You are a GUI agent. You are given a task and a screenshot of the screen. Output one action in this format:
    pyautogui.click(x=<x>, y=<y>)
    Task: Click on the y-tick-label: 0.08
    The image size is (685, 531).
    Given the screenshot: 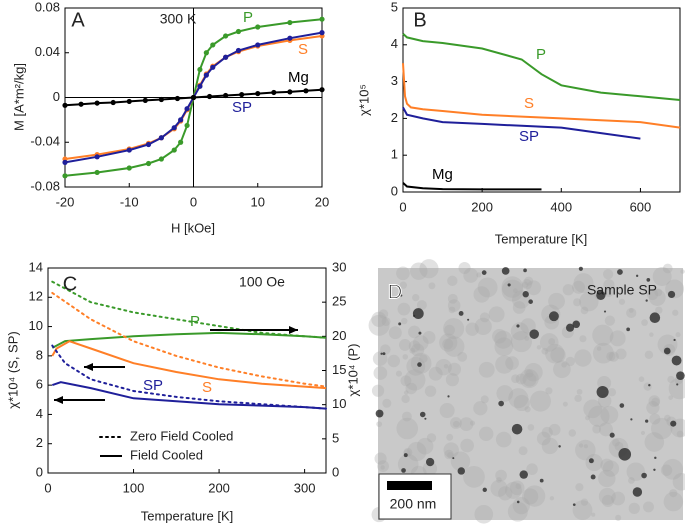 What is the action you would take?
    pyautogui.click(x=47, y=7)
    